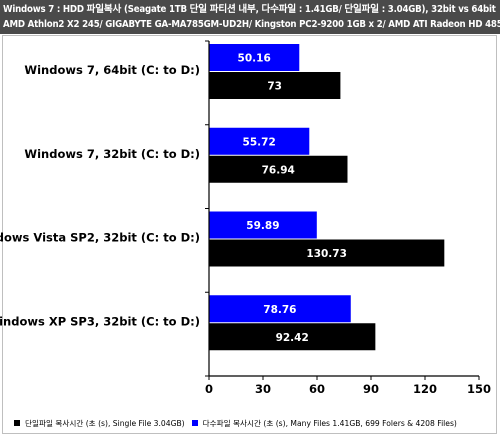 The image size is (500, 437). Describe the element at coordinates (317, 389) in the screenshot. I see `x-tick-label: 60` at that location.